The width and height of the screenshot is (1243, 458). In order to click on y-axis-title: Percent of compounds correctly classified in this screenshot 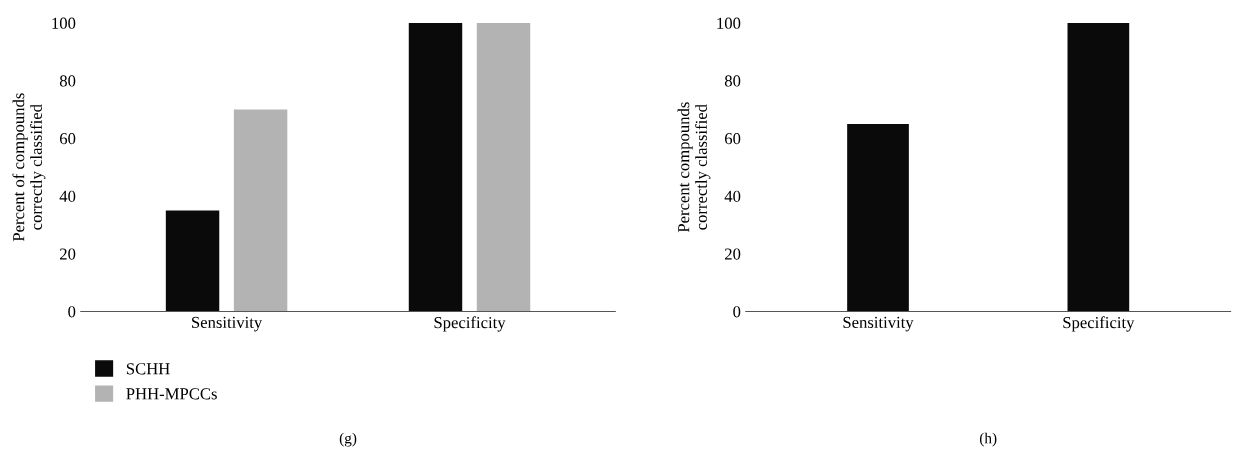, I will do `click(29, 167)`.